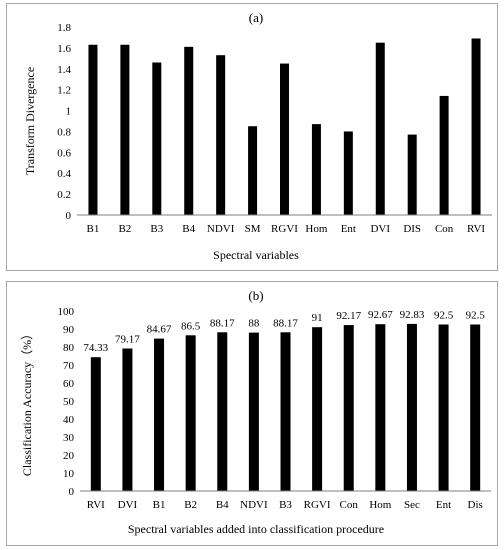 This screenshot has height=550, width=504. What do you see at coordinates (69, 402) in the screenshot?
I see `y-tick-label: 50` at bounding box center [69, 402].